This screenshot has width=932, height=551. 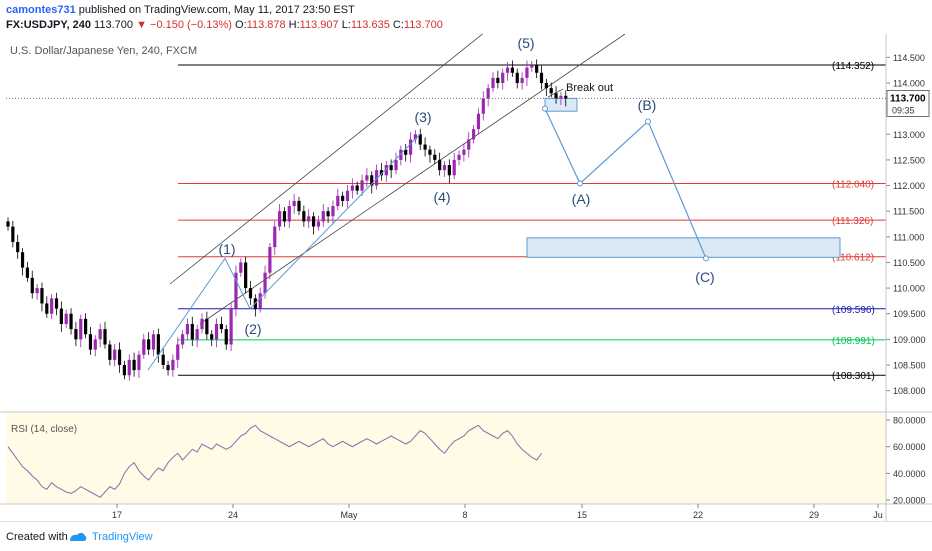 I want to click on breakout-pointer, so click(x=555, y=93).